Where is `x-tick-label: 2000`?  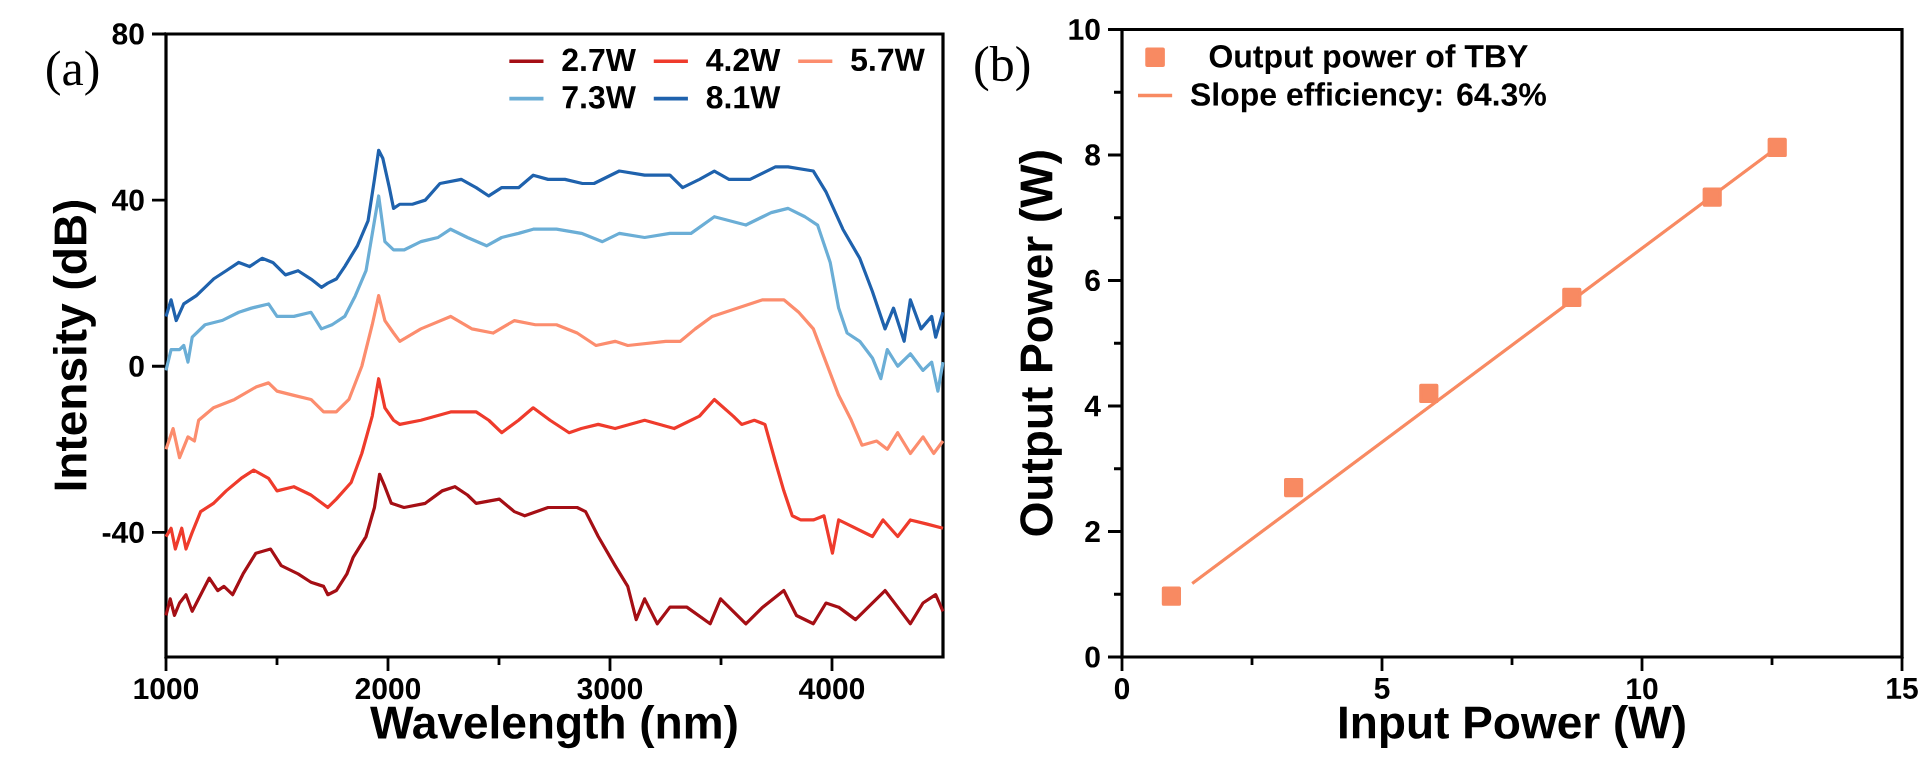
x-tick-label: 2000 is located at coordinates (388, 689).